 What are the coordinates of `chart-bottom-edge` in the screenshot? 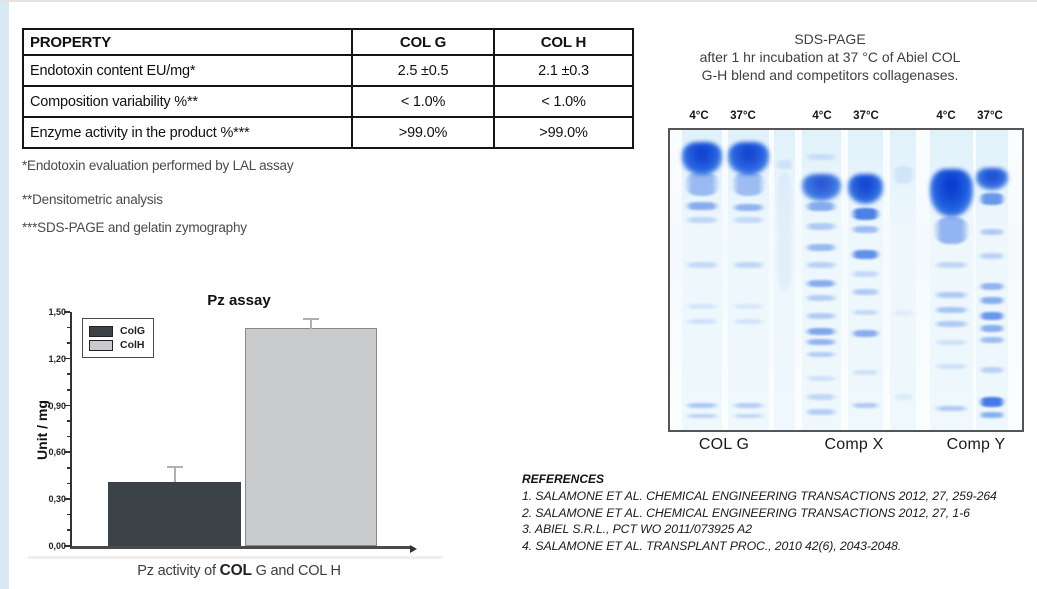 It's located at (235, 557).